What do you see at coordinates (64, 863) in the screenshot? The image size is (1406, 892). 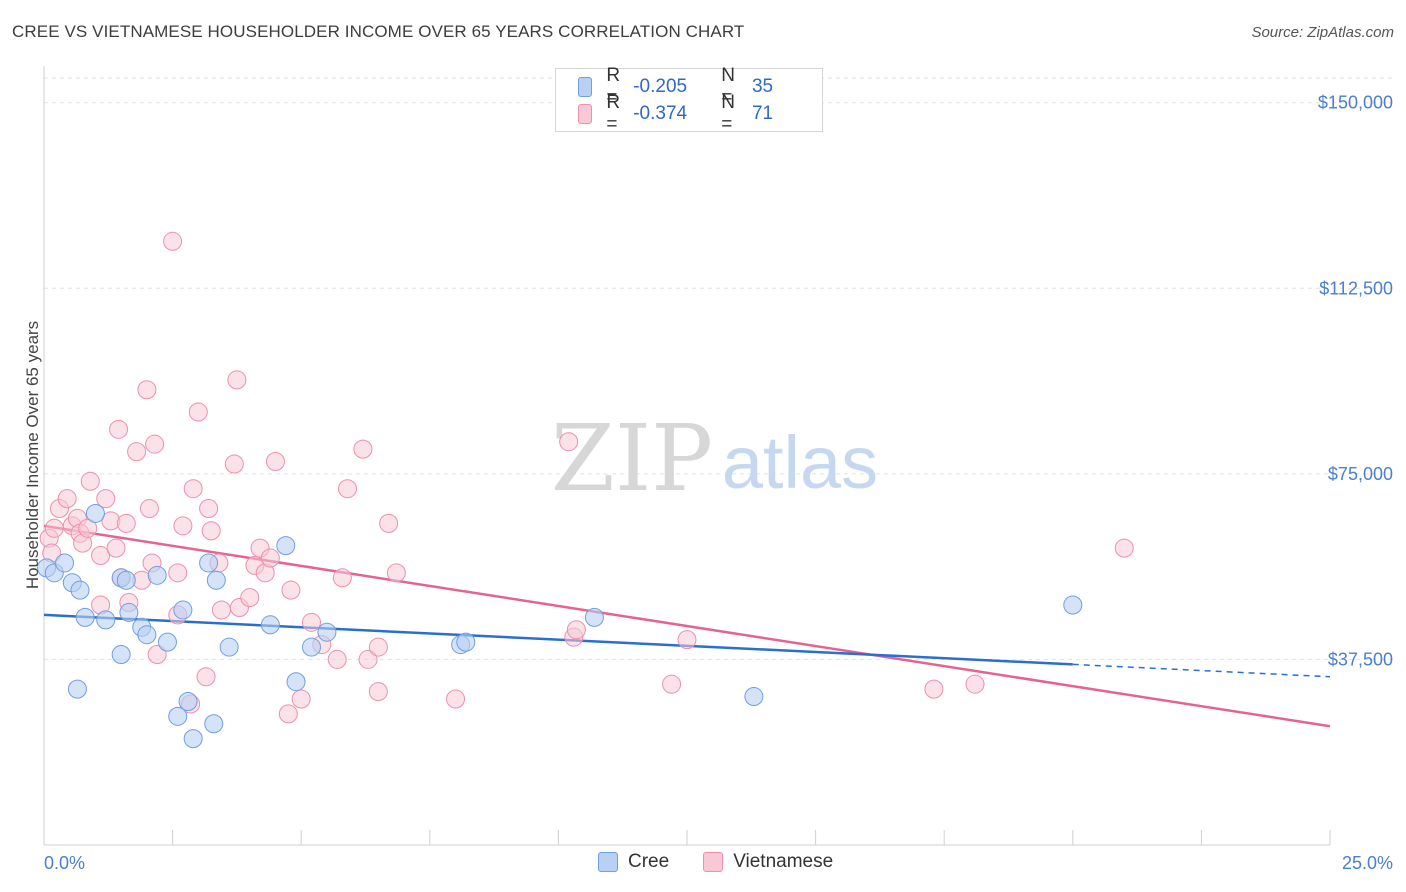 I see `x-tick-label: 0.0%` at bounding box center [64, 863].